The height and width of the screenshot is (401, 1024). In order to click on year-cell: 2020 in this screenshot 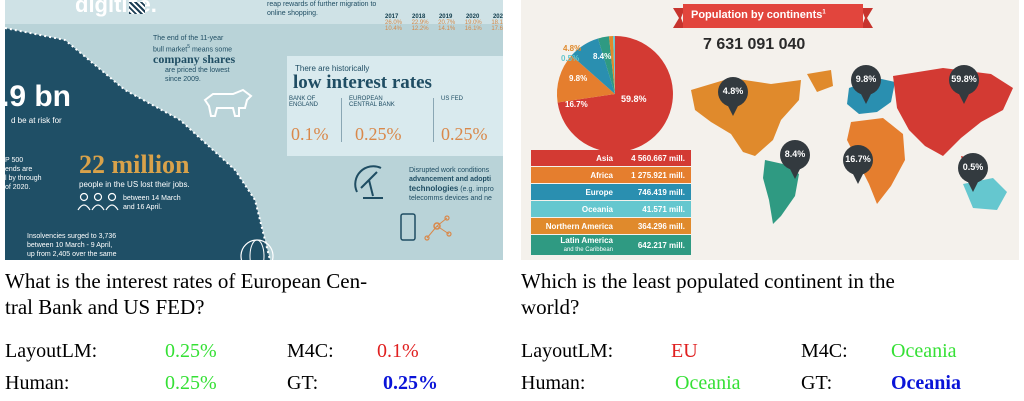, I will do `click(472, 17)`.